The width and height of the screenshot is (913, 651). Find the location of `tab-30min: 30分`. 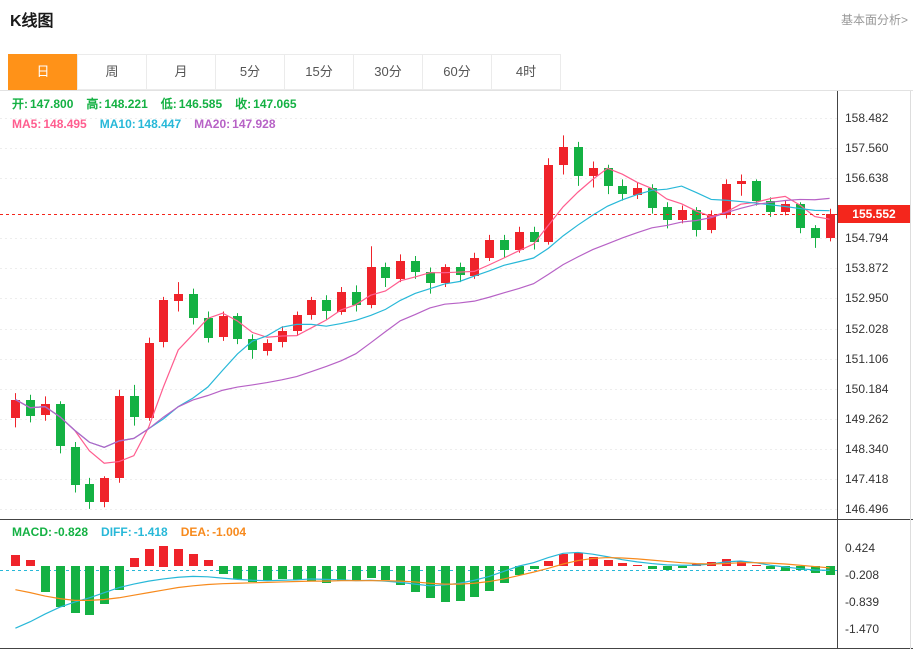

tab-30min: 30分 is located at coordinates (388, 72).